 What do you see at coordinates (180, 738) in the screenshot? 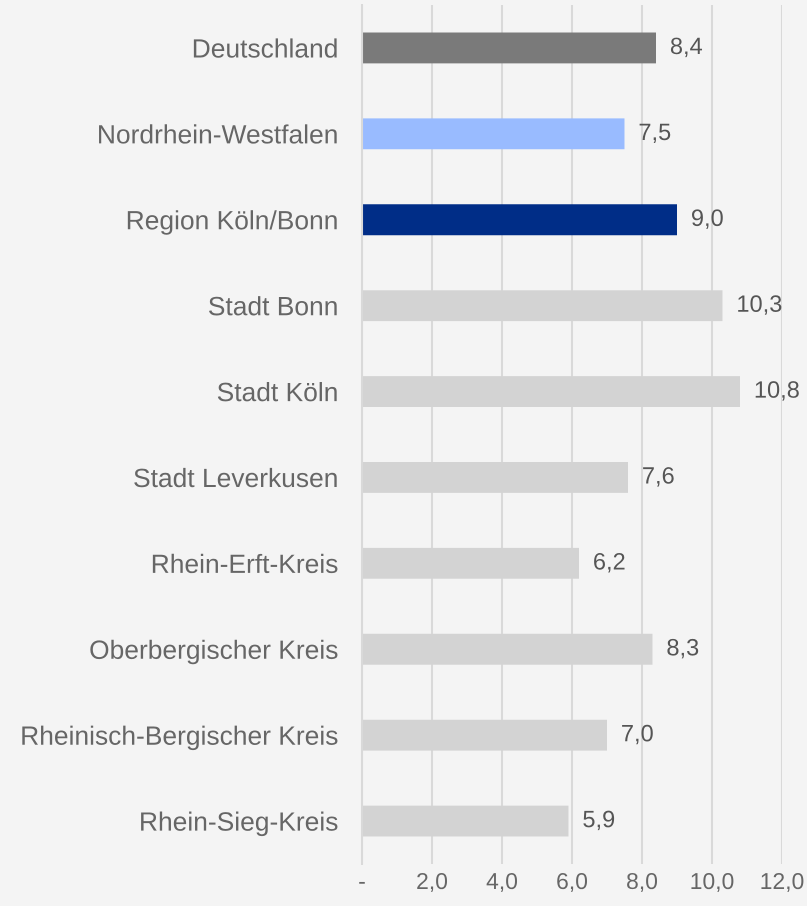
I see `y-tick-label: Rheinisch-Bergischer Kreis` at bounding box center [180, 738].